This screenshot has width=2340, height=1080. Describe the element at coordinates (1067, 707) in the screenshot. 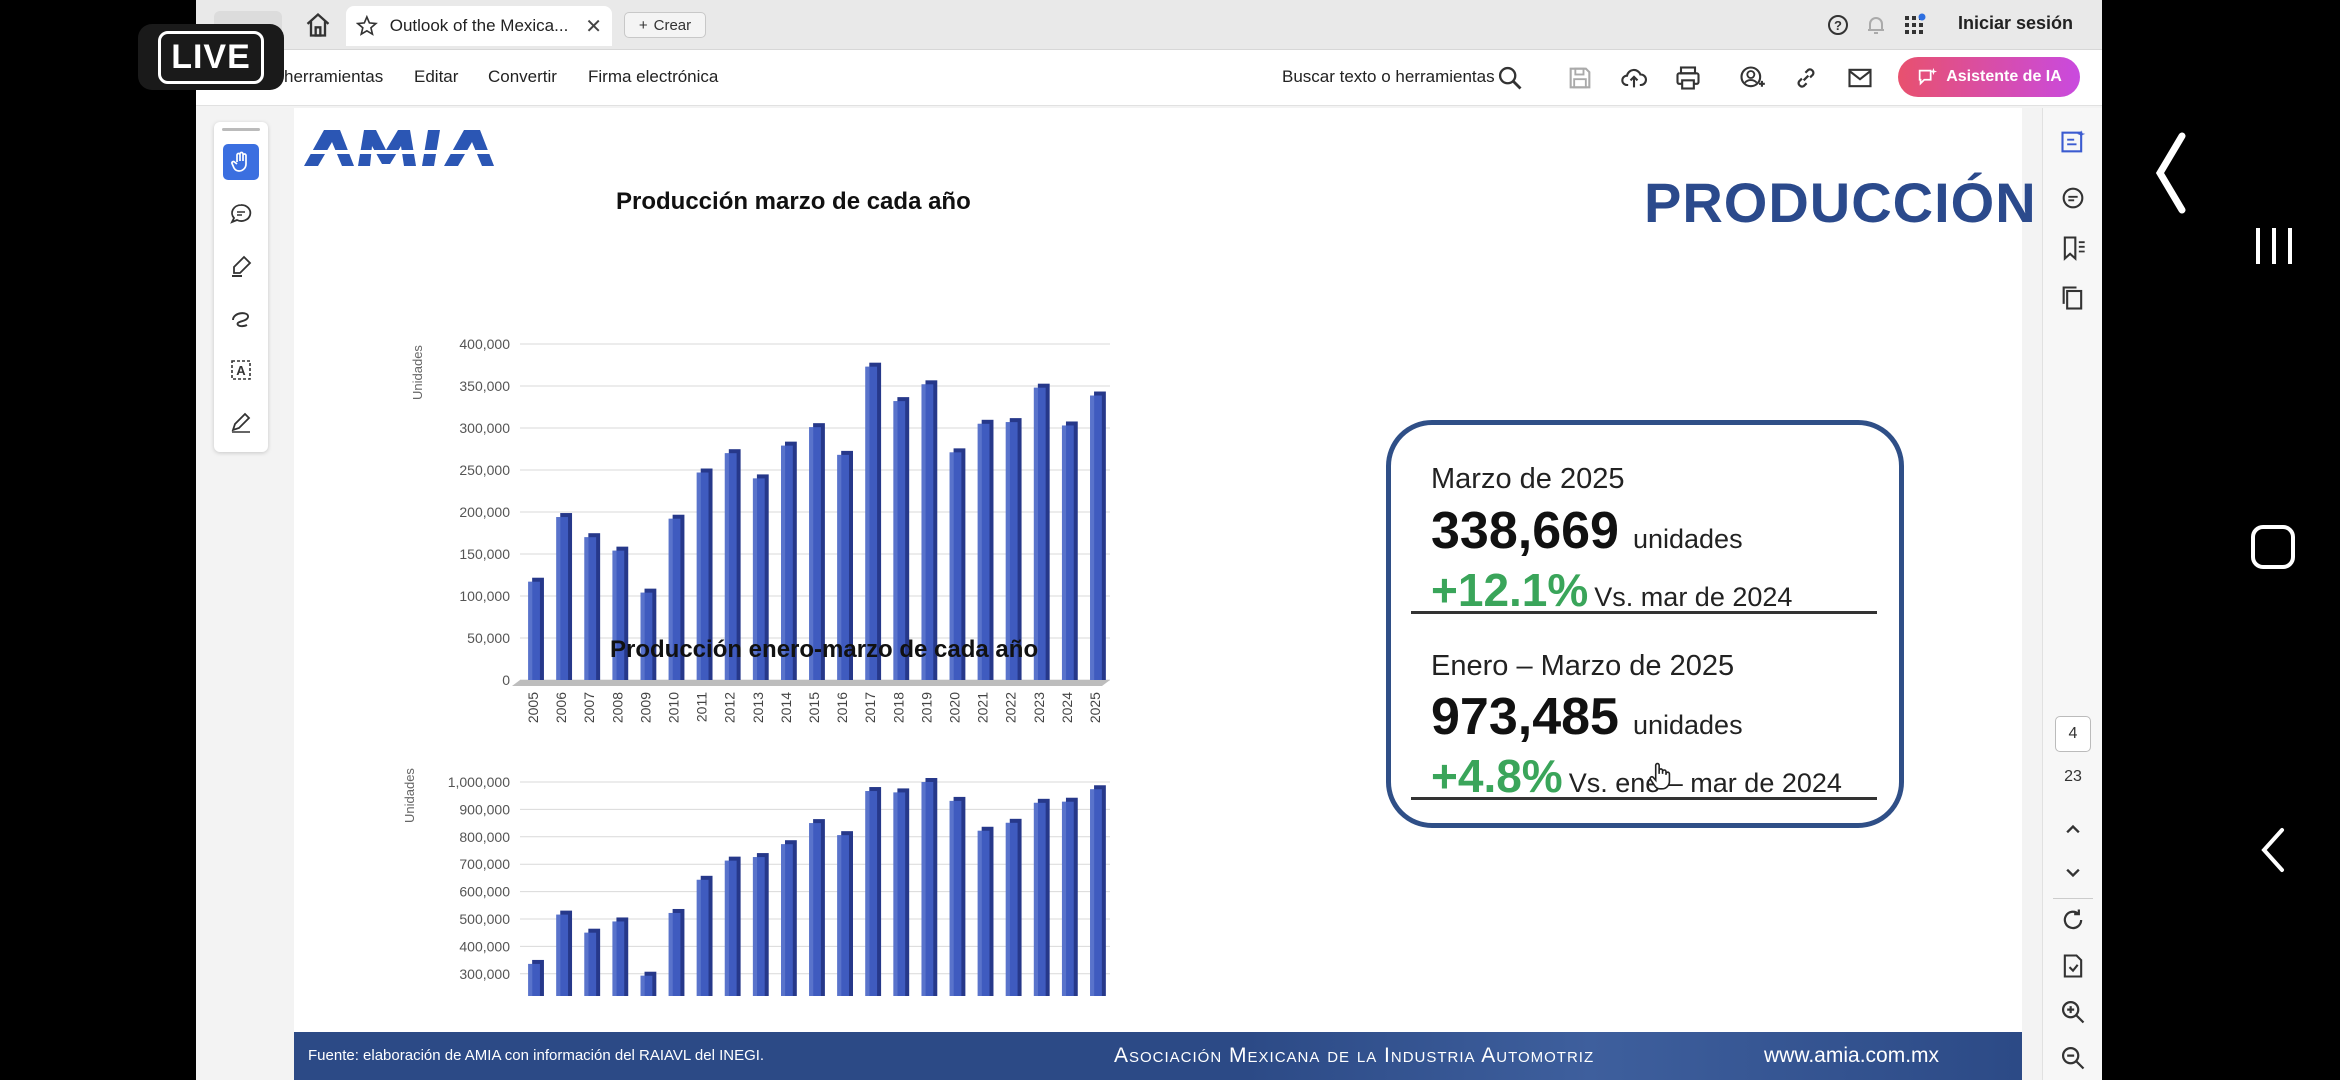

I see `x-tick-label: 2024` at that location.